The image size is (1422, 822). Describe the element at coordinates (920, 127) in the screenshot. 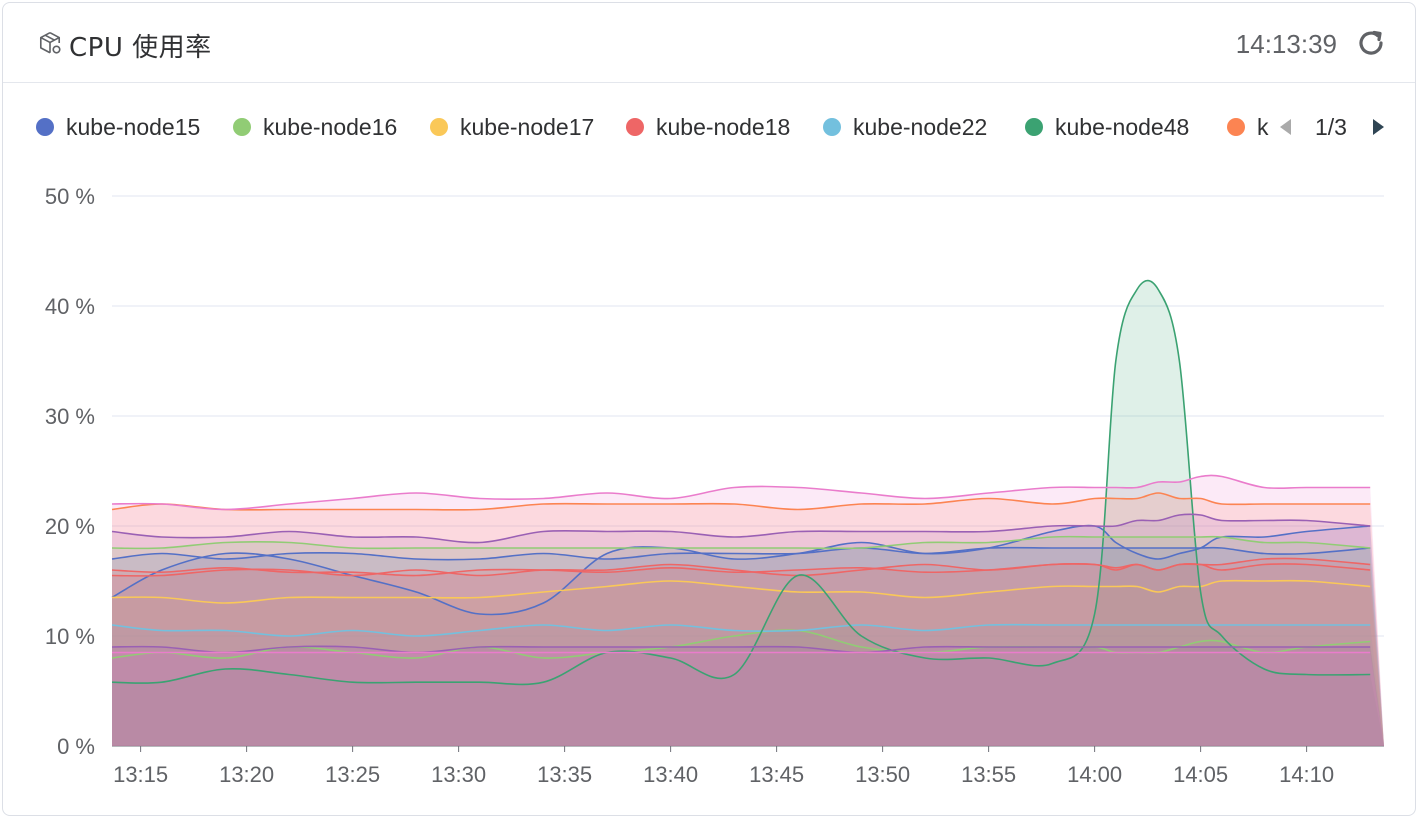

I see `legend-label: kube-node22` at that location.